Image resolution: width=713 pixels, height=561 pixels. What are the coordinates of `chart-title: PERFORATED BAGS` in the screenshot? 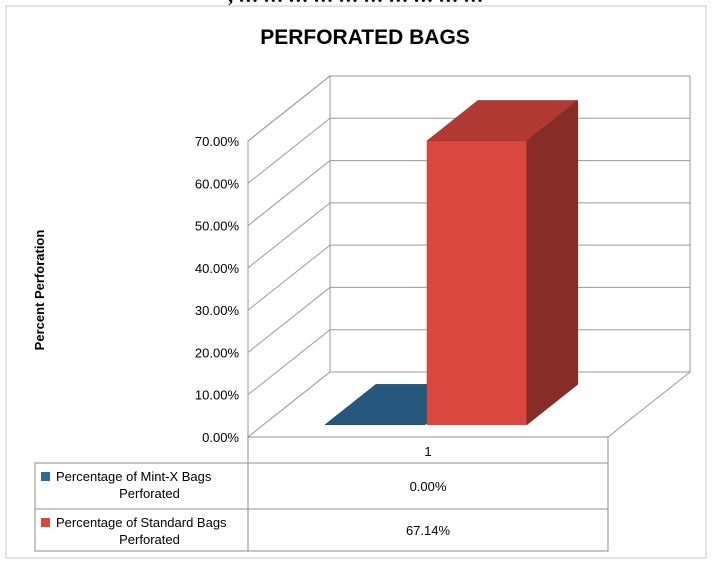 It's located at (365, 37).